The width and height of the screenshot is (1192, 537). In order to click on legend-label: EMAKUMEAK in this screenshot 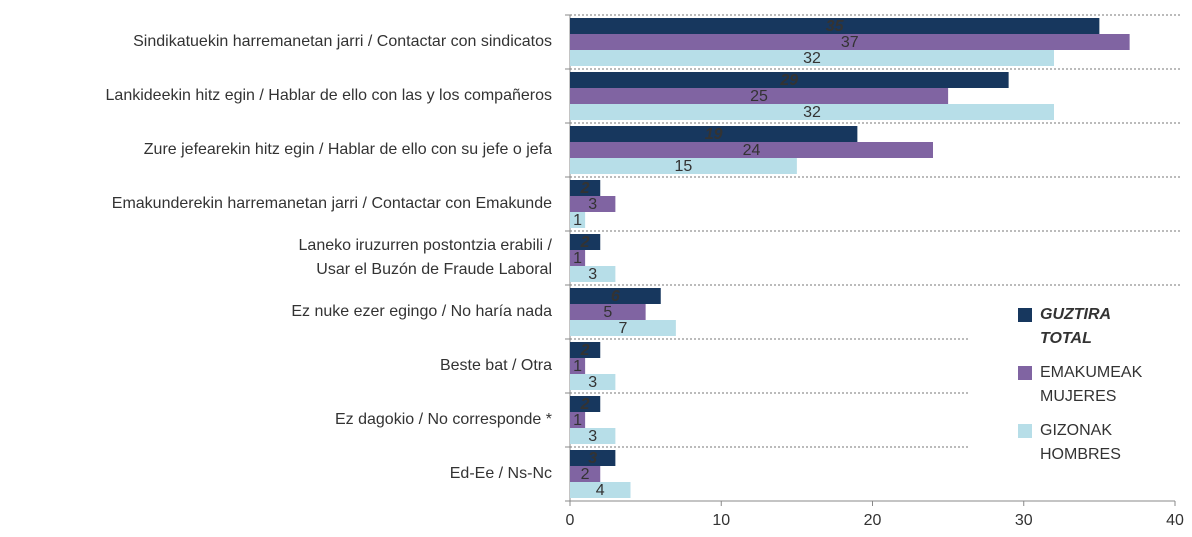, I will do `click(1091, 372)`.